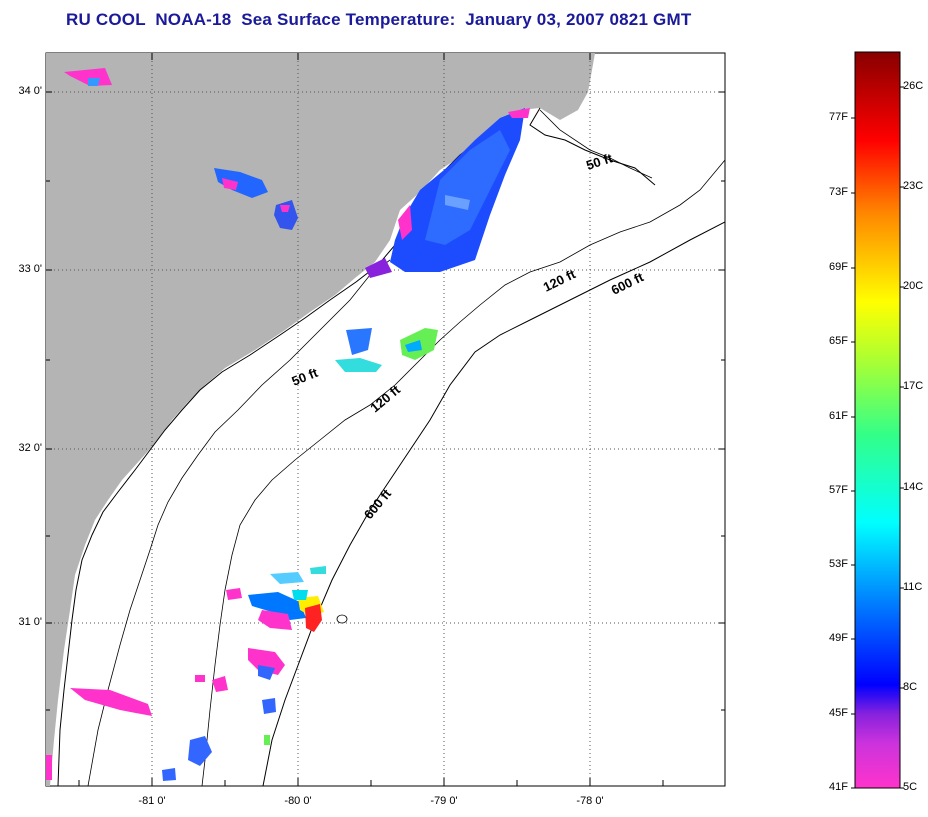 This screenshot has width=928, height=817. What do you see at coordinates (913, 386) in the screenshot?
I see `colorbar-label-17c: 17C` at bounding box center [913, 386].